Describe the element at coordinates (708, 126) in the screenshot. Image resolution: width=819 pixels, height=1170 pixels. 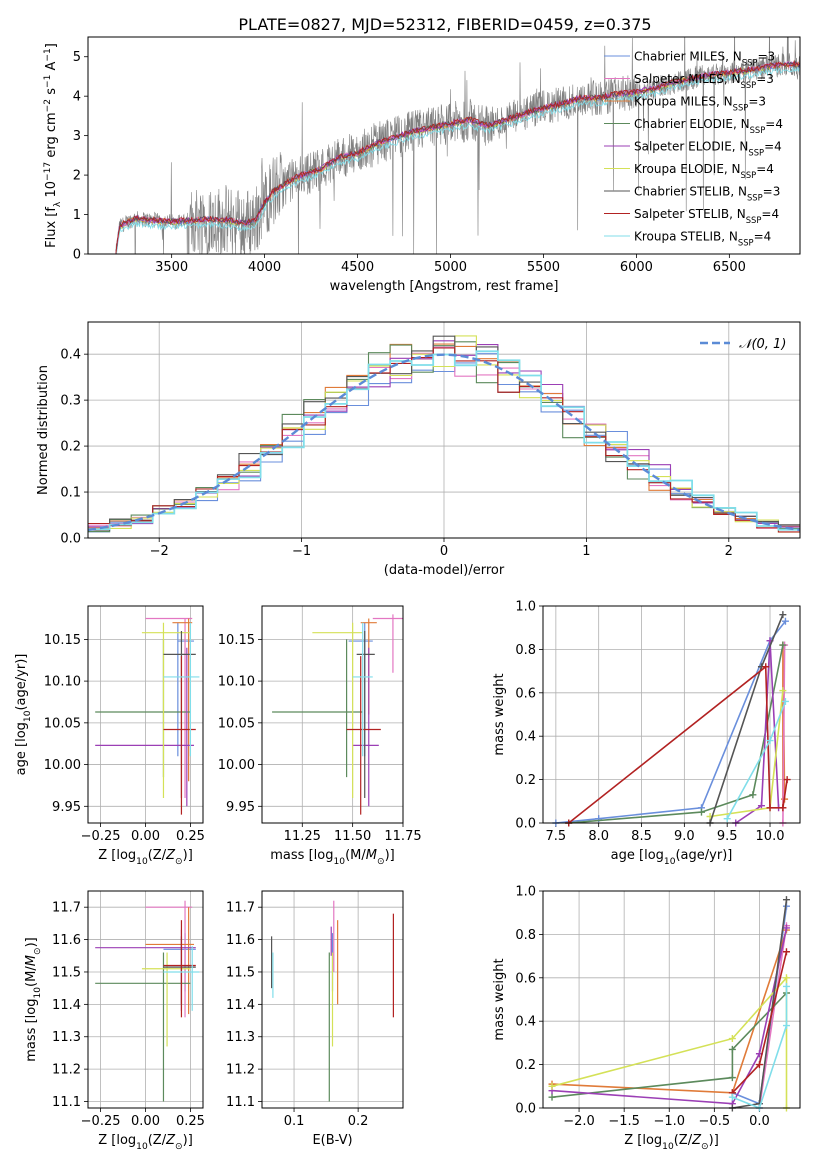
I see `legend-entry: Chabrier ELODIE, NSSP=4` at that location.